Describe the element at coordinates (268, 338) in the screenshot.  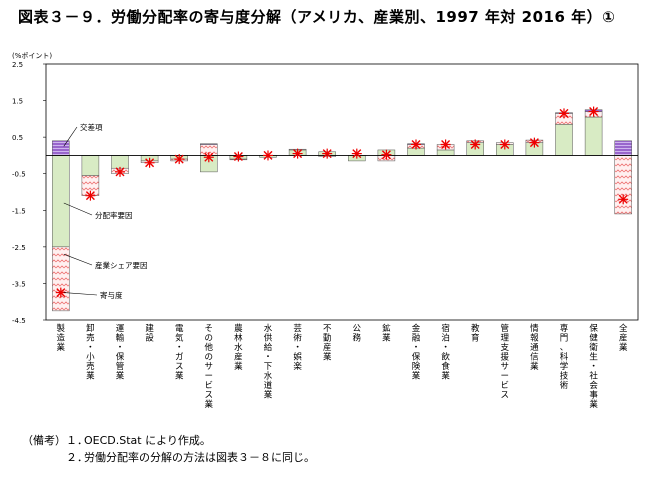
I see `x-category-label-char: 供` at that location.